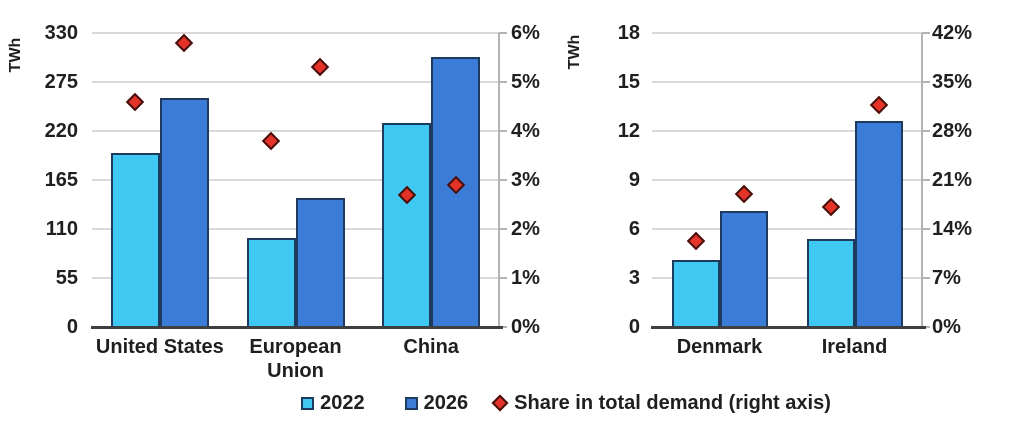  What do you see at coordinates (672, 402) in the screenshot?
I see `legend-label-share: Share in total demand (right axis)` at bounding box center [672, 402].